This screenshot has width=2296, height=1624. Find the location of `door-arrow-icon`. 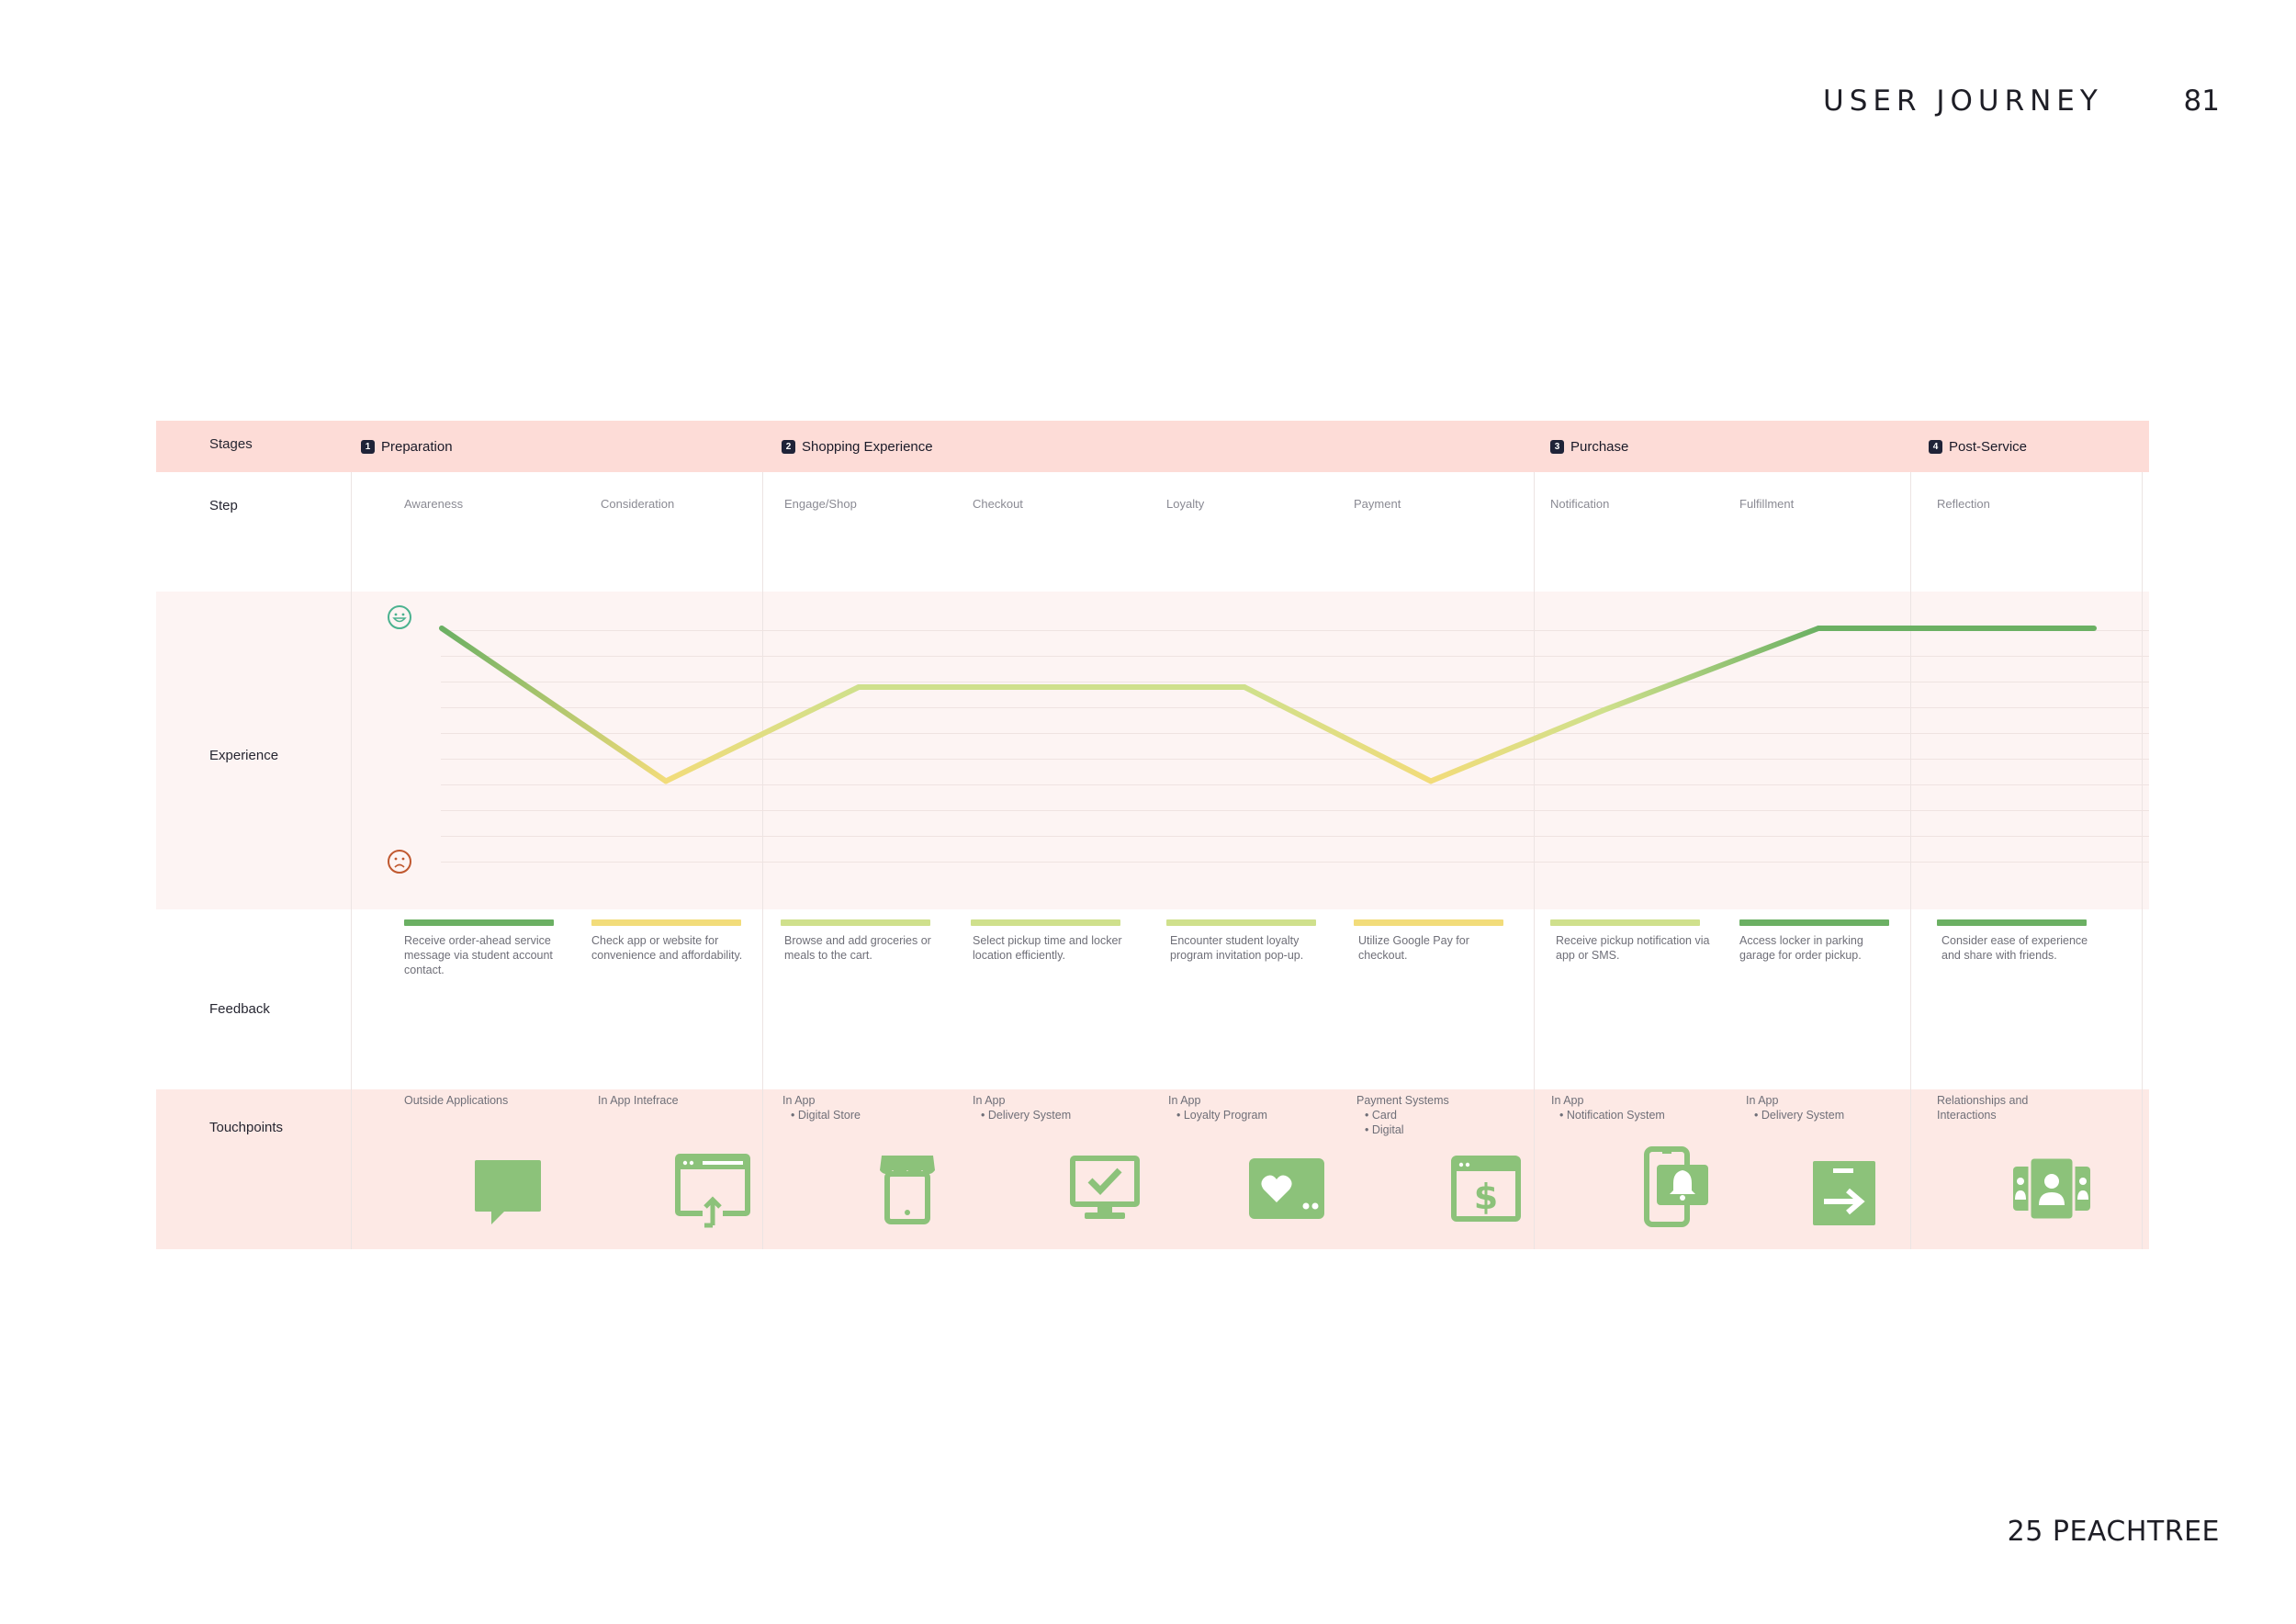

door-arrow-icon is located at coordinates (1844, 1193).